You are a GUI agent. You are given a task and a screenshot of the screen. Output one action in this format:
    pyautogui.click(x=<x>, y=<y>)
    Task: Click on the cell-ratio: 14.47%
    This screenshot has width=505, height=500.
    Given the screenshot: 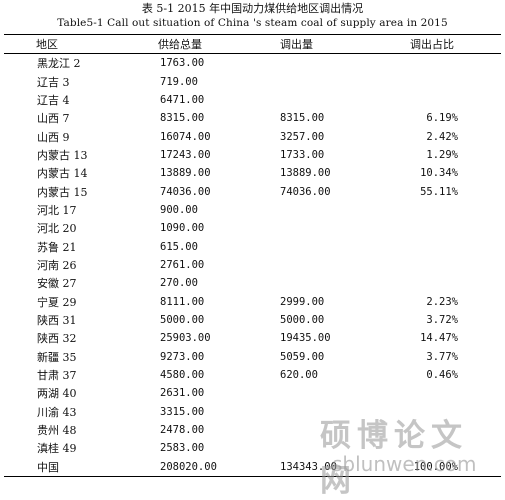 What is the action you would take?
    pyautogui.click(x=439, y=338)
    